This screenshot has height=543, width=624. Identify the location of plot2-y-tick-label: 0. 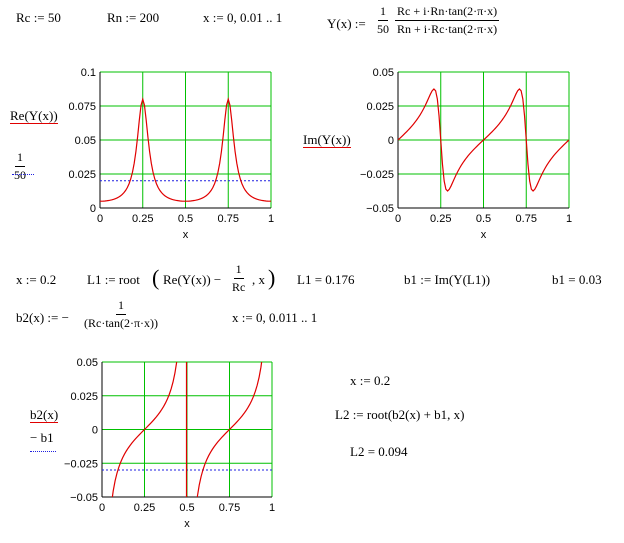
(391, 141).